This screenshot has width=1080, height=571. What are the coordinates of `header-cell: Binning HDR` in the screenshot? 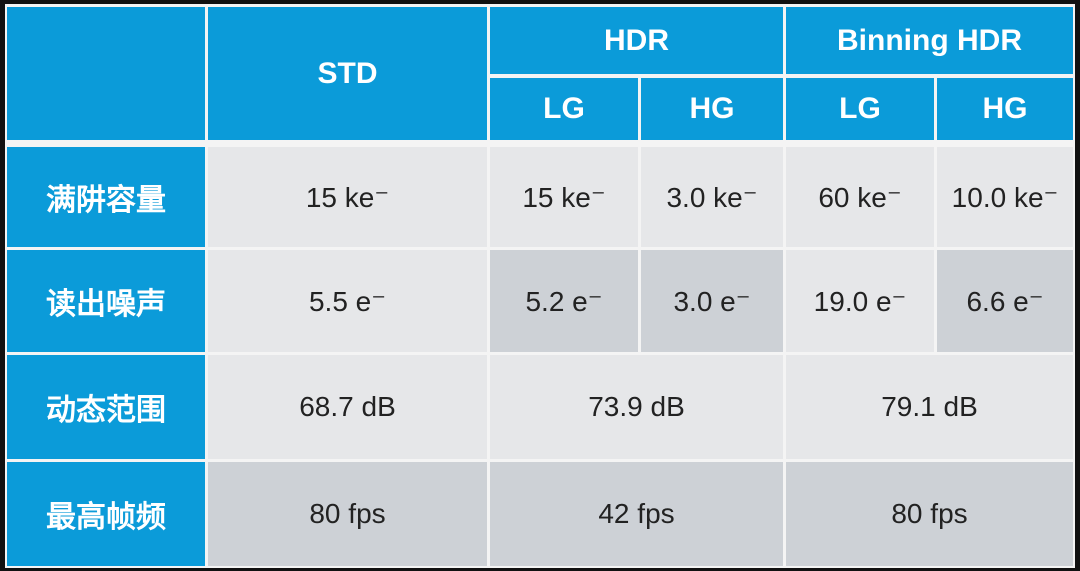 It's located at (929, 40).